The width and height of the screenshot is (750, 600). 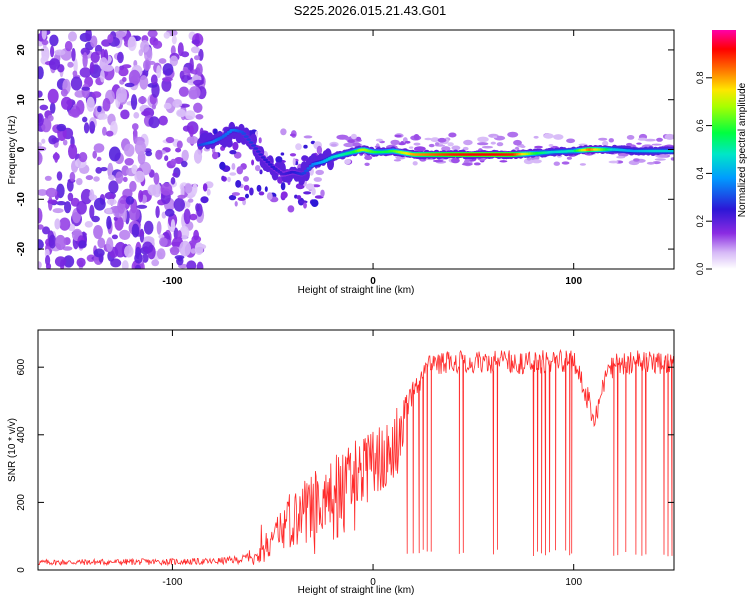 What do you see at coordinates (356, 290) in the screenshot?
I see `spectrogram-x-axis-label: Height of straight line (km)` at bounding box center [356, 290].